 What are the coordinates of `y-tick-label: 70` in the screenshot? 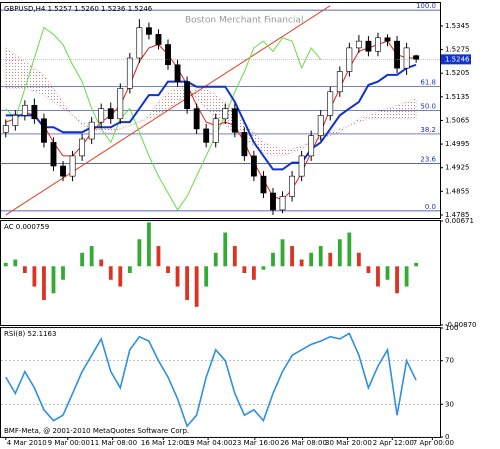 It's located at (449, 361).